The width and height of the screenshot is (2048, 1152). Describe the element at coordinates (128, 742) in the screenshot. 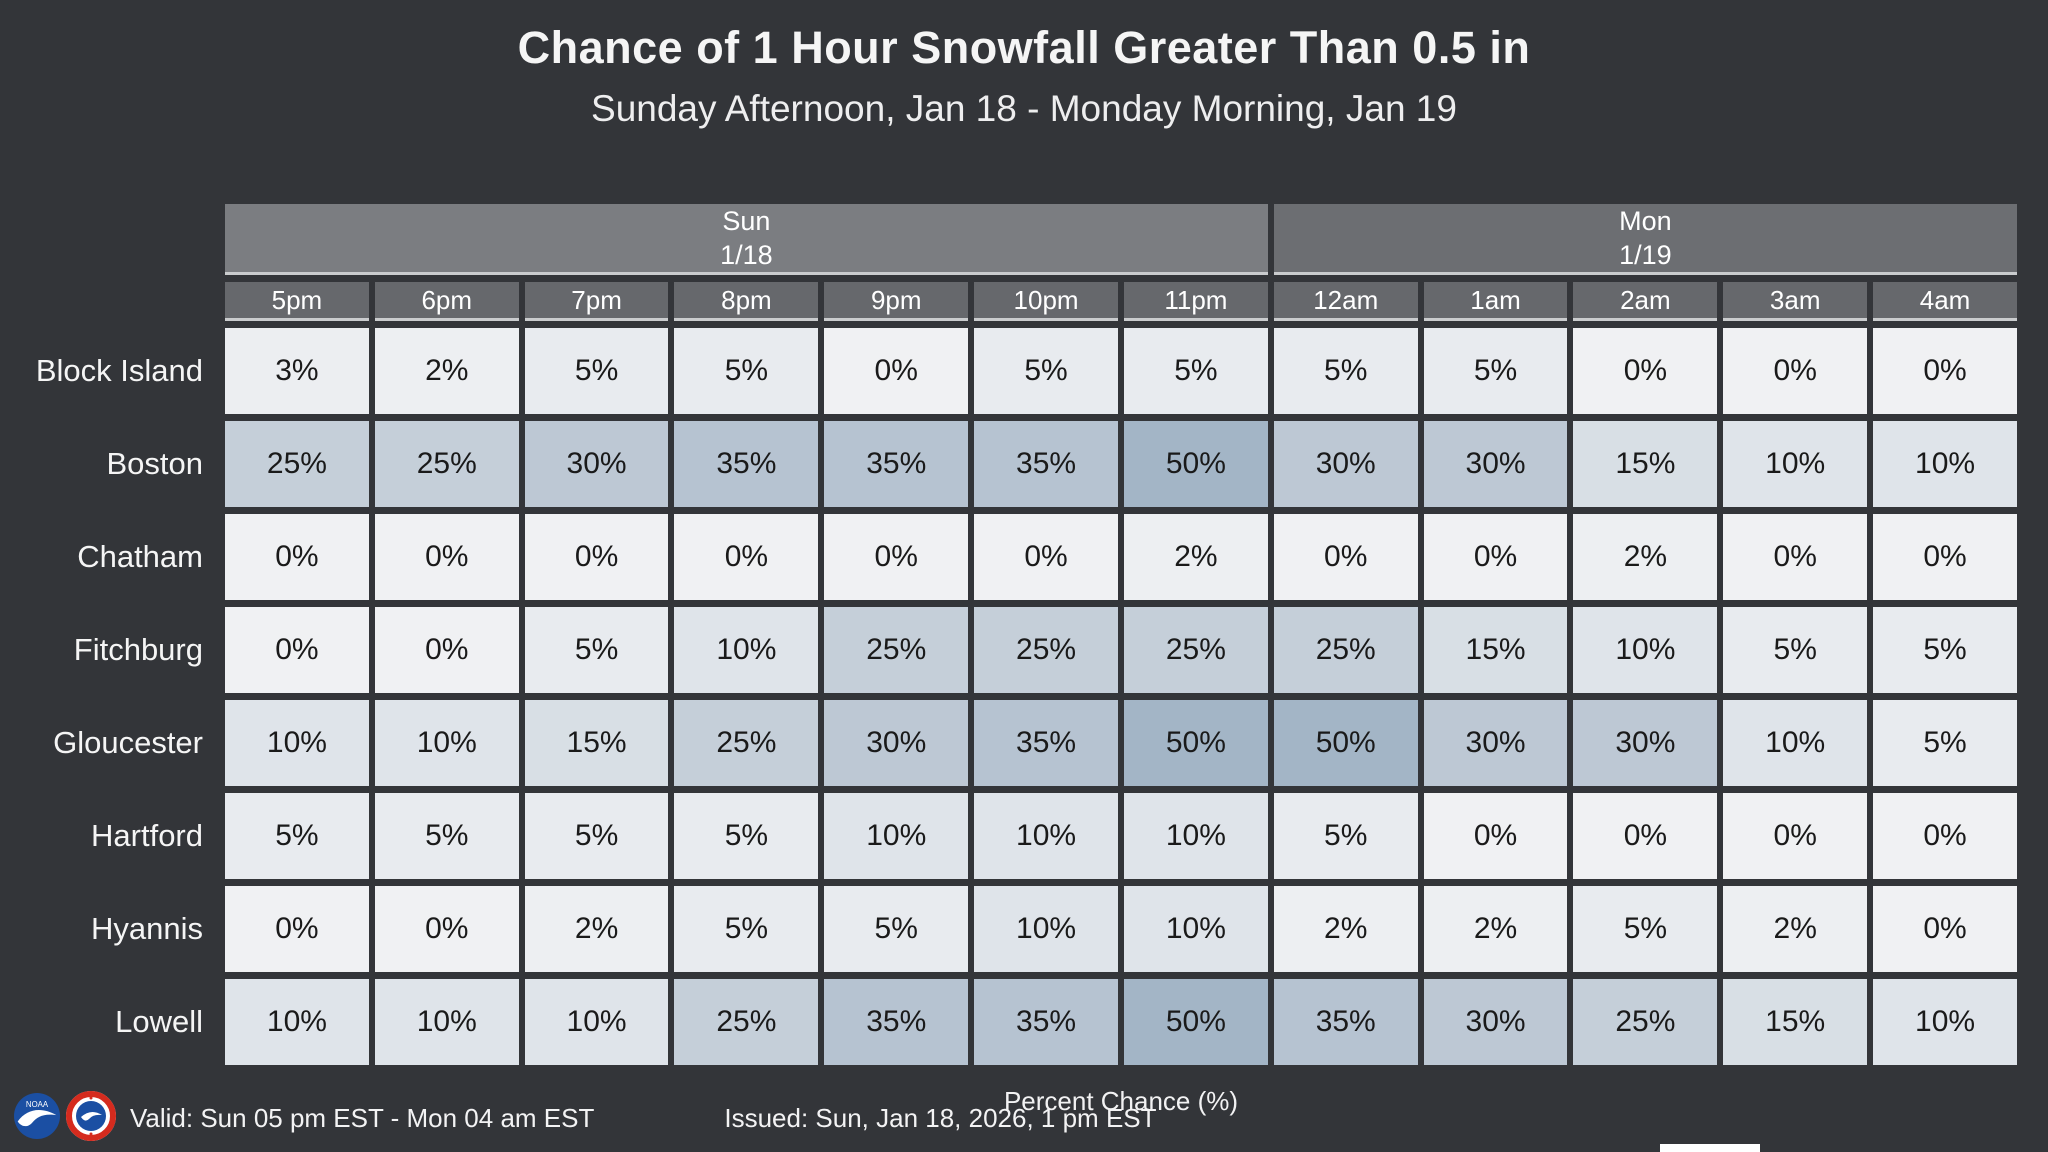

I see `row-label-gloucester: Gloucester` at that location.